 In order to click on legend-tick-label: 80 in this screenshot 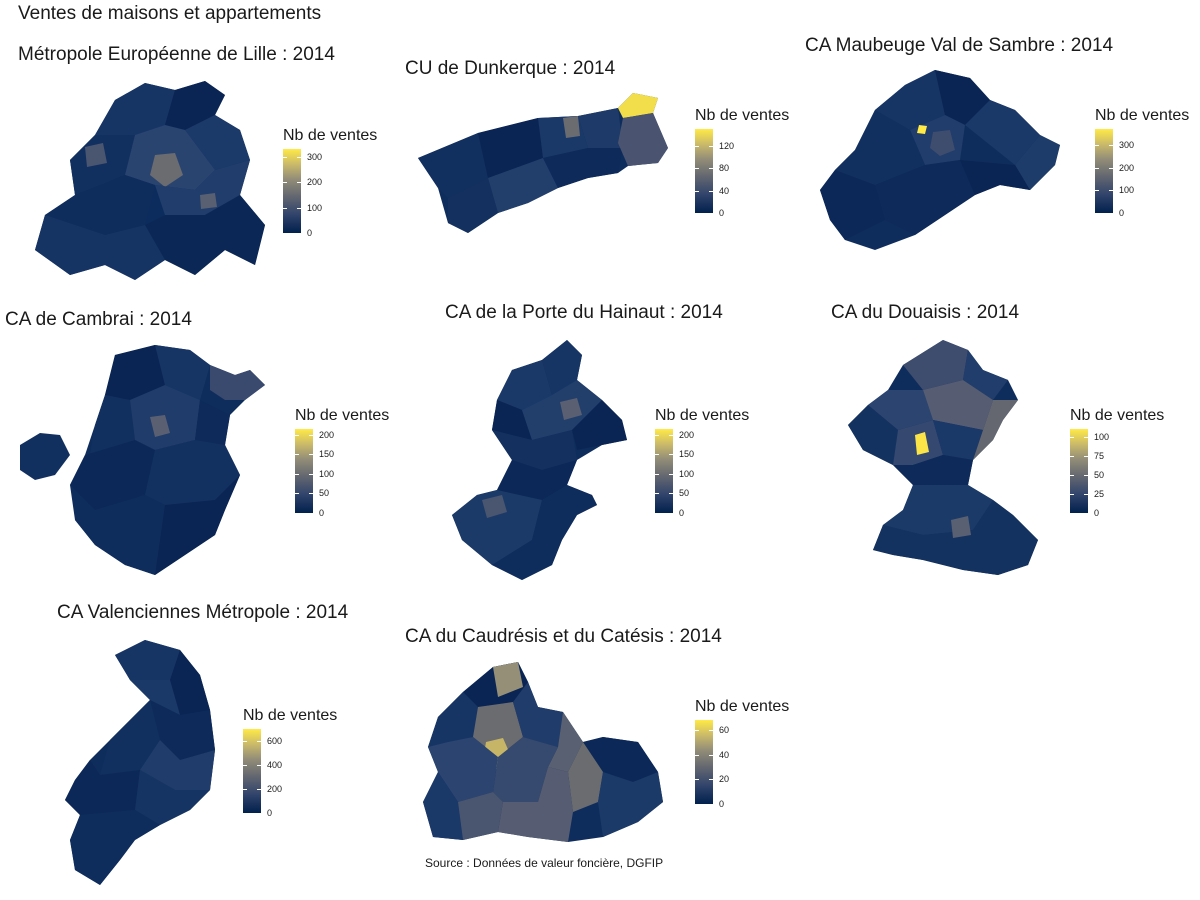, I will do `click(724, 168)`.